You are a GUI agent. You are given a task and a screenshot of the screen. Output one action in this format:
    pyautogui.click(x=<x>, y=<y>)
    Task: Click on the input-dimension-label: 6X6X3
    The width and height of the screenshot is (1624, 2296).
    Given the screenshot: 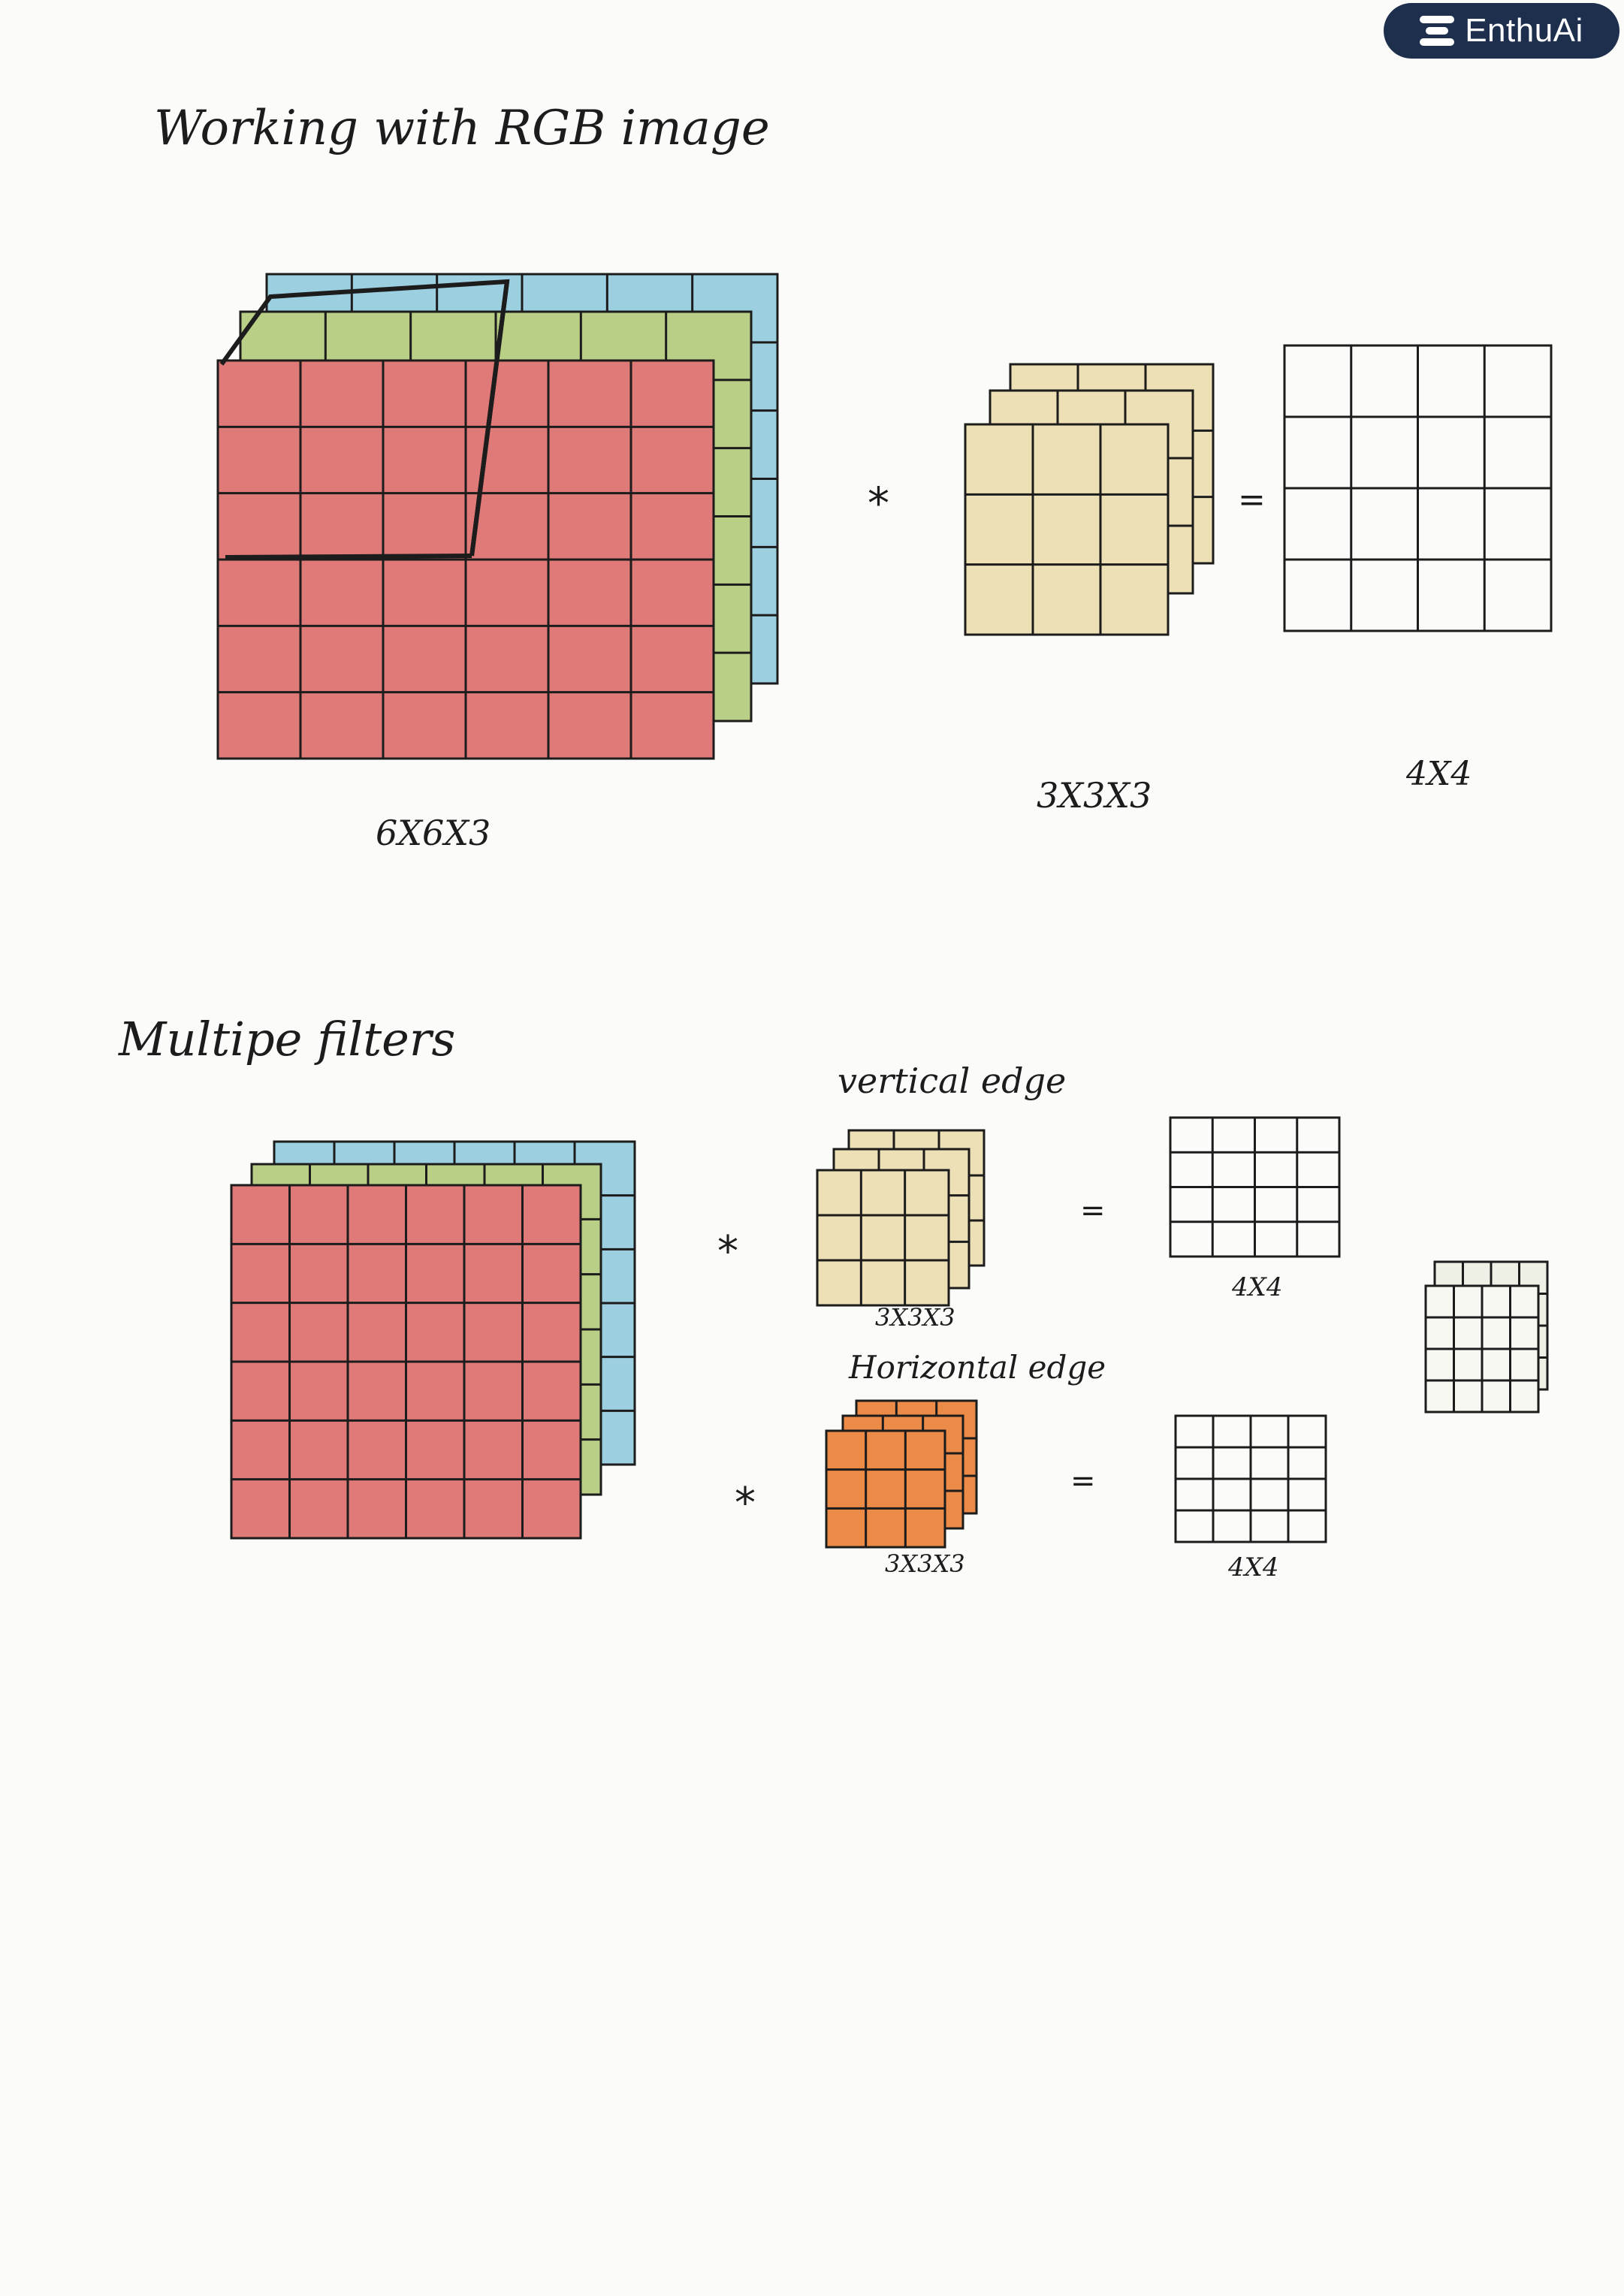 What is the action you would take?
    pyautogui.click(x=433, y=833)
    